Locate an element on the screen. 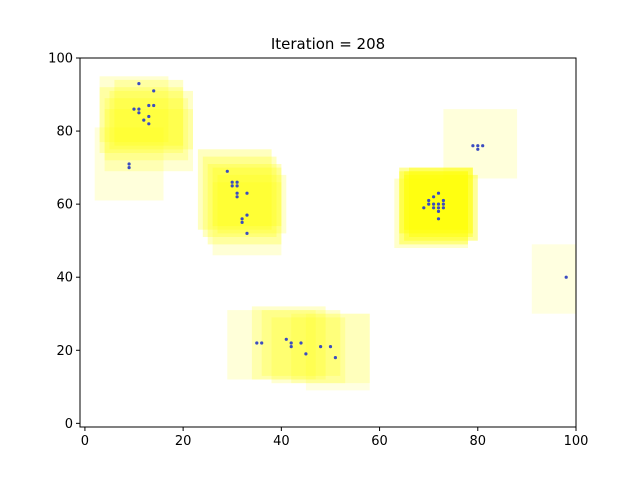 This screenshot has width=640, height=480. y-tick-label-2: 40 is located at coordinates (64, 278).